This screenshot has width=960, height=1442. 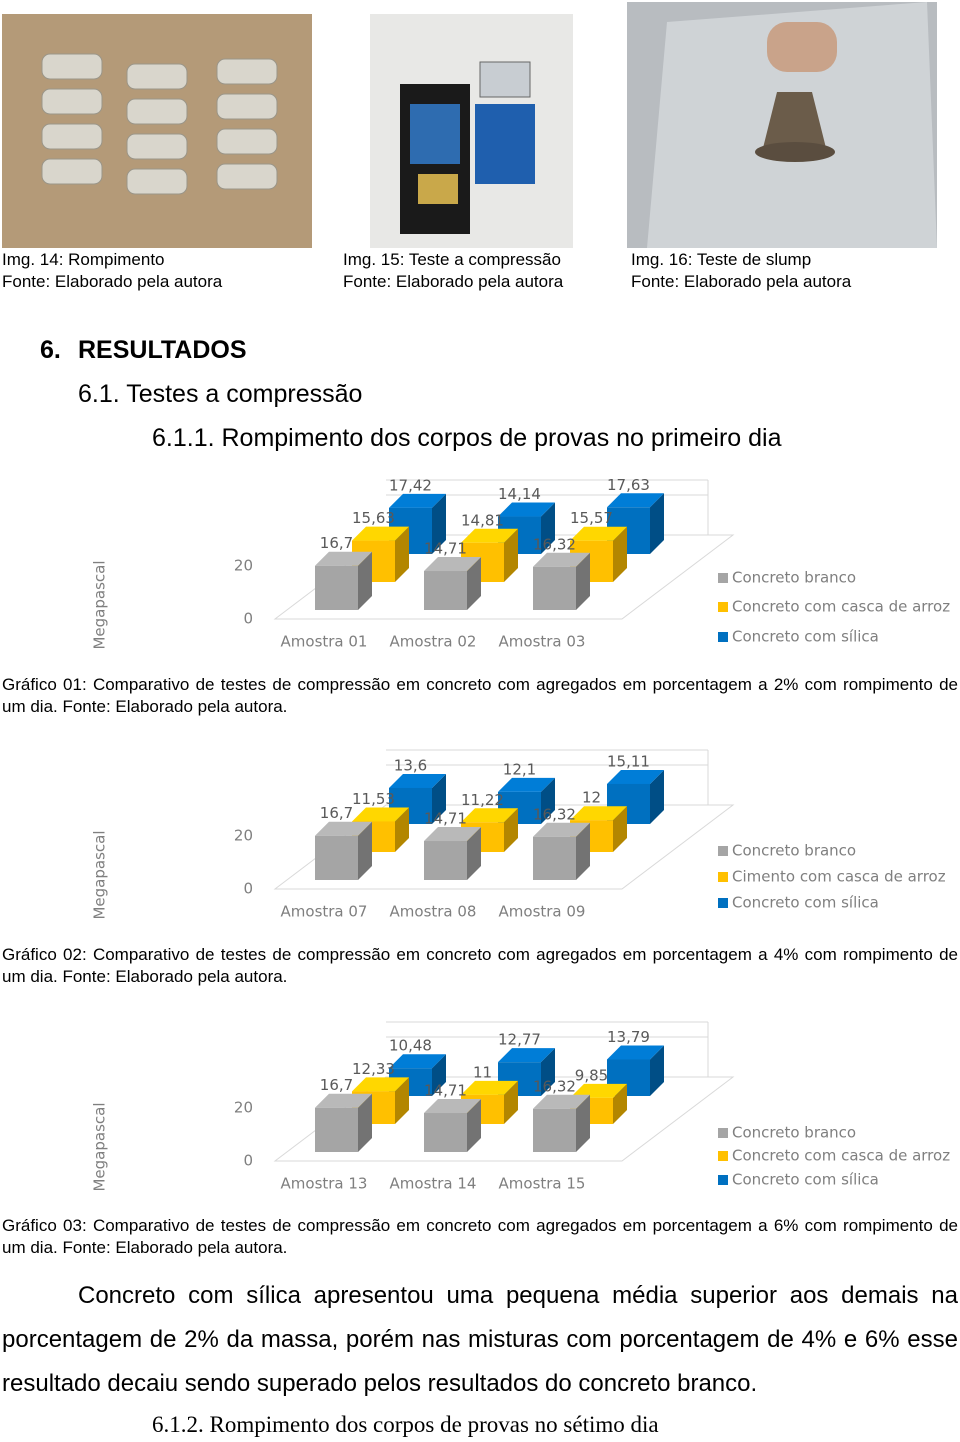 I want to click on data-label: 14,14, so click(x=519, y=494).